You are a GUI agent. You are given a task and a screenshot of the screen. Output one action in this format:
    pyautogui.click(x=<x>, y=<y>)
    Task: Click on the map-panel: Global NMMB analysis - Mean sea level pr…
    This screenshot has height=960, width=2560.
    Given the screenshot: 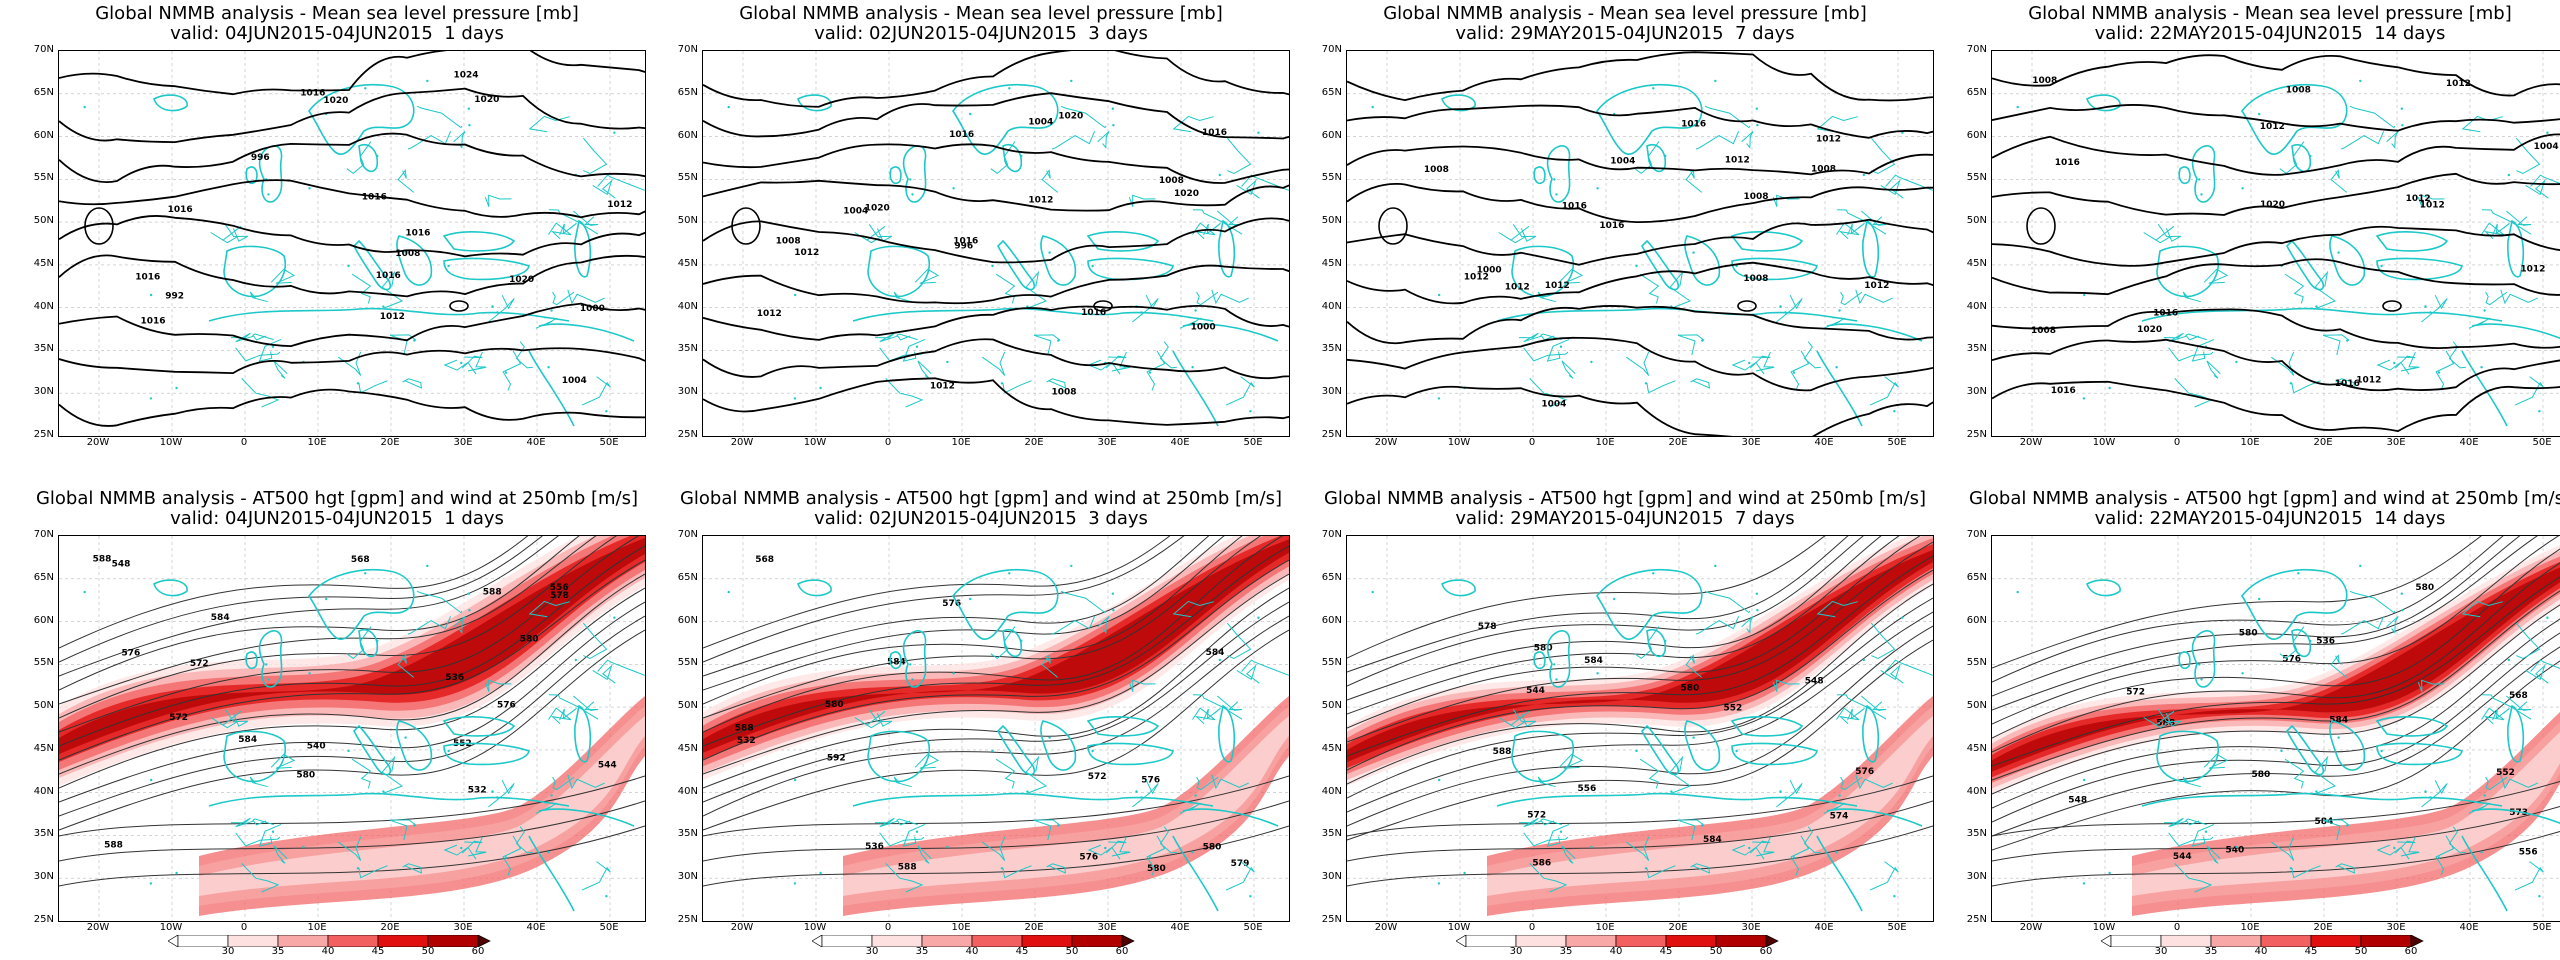 What is the action you would take?
    pyautogui.click(x=1626, y=237)
    